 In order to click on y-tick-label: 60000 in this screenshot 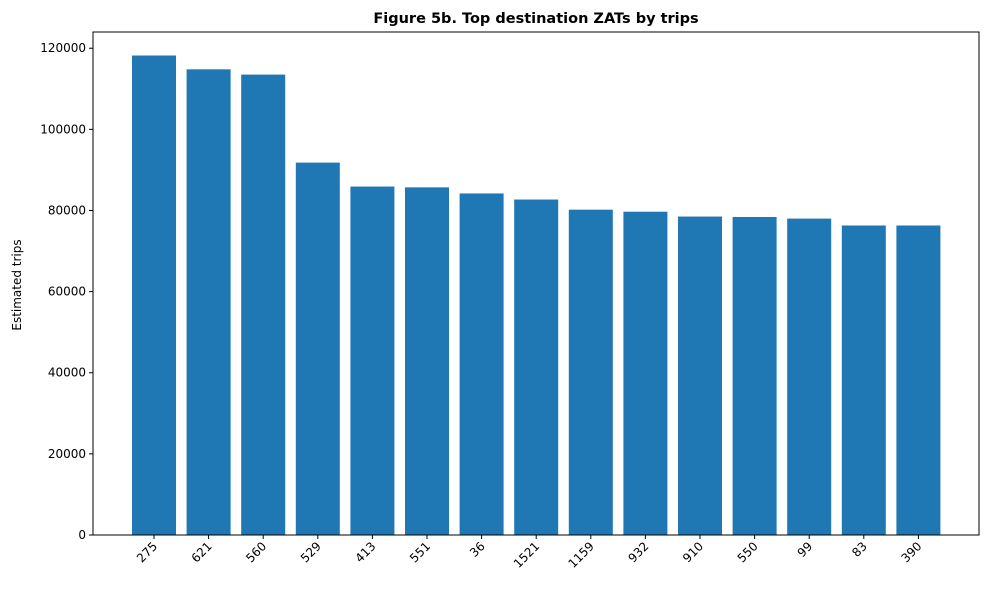, I will do `click(67, 292)`.